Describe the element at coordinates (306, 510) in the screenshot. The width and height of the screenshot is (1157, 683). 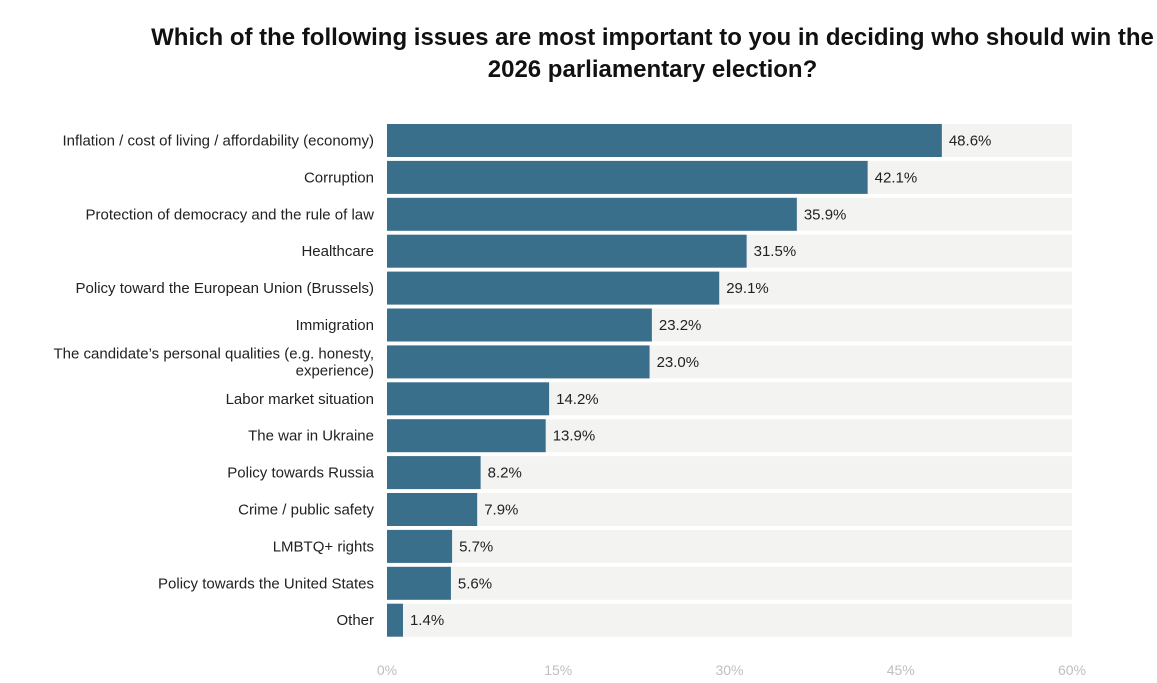
I see `category-label: Crime / public safety` at that location.